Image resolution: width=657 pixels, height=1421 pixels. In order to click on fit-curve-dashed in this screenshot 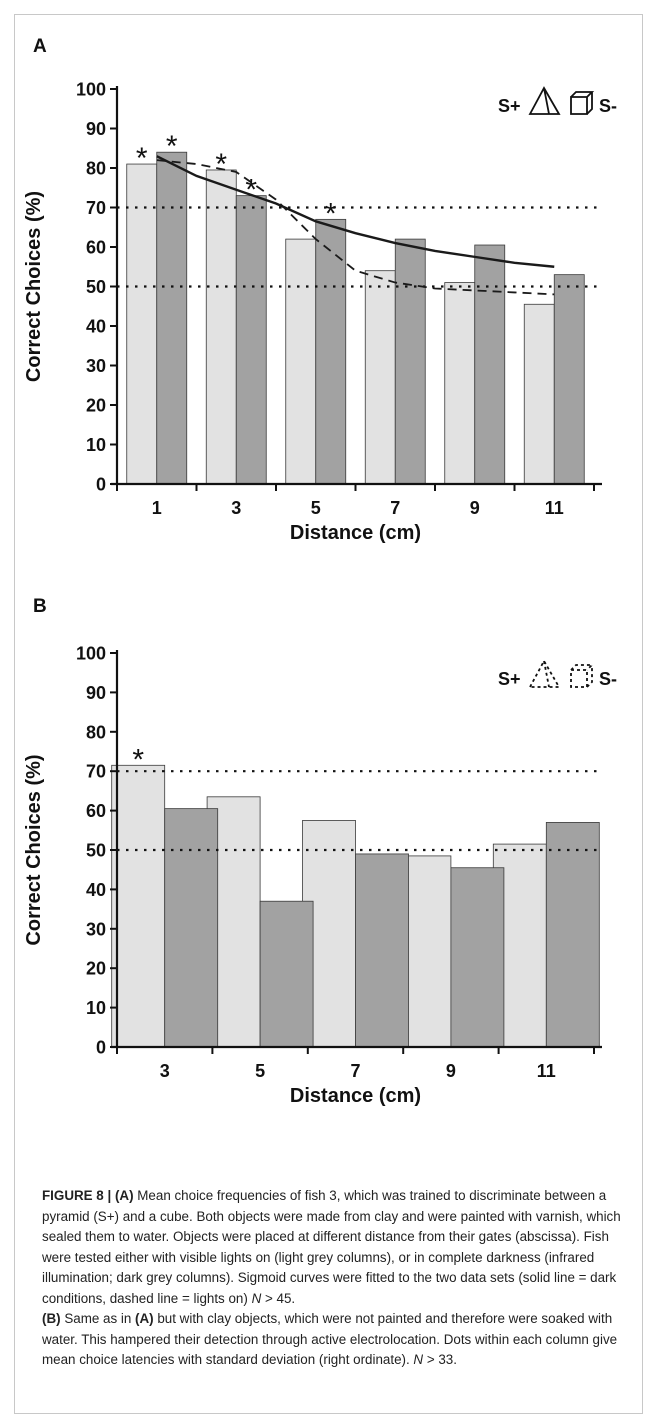, I will do `click(355, 227)`.